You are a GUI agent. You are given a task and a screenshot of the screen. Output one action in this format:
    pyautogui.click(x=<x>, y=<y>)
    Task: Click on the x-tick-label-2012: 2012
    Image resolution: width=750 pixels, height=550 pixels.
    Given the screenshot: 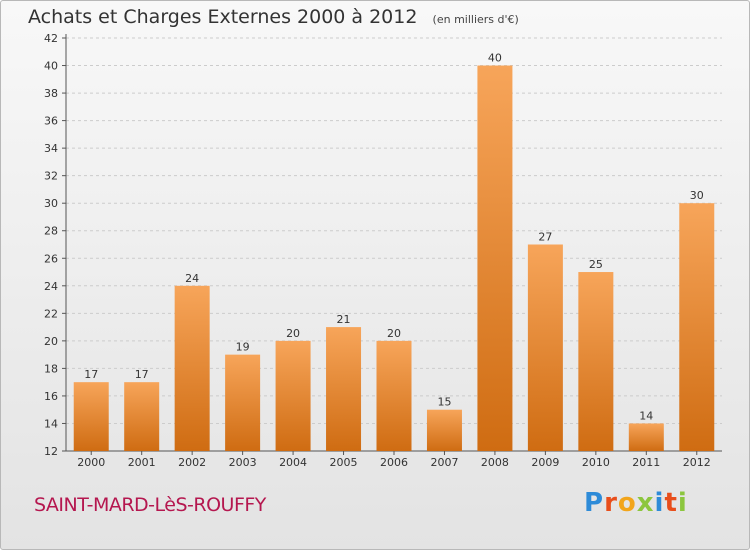 What is the action you would take?
    pyautogui.click(x=697, y=462)
    